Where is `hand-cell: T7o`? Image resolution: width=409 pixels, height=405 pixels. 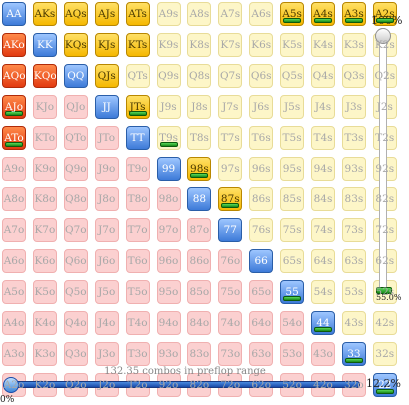 hand-cell: T7o is located at coordinates (137, 230).